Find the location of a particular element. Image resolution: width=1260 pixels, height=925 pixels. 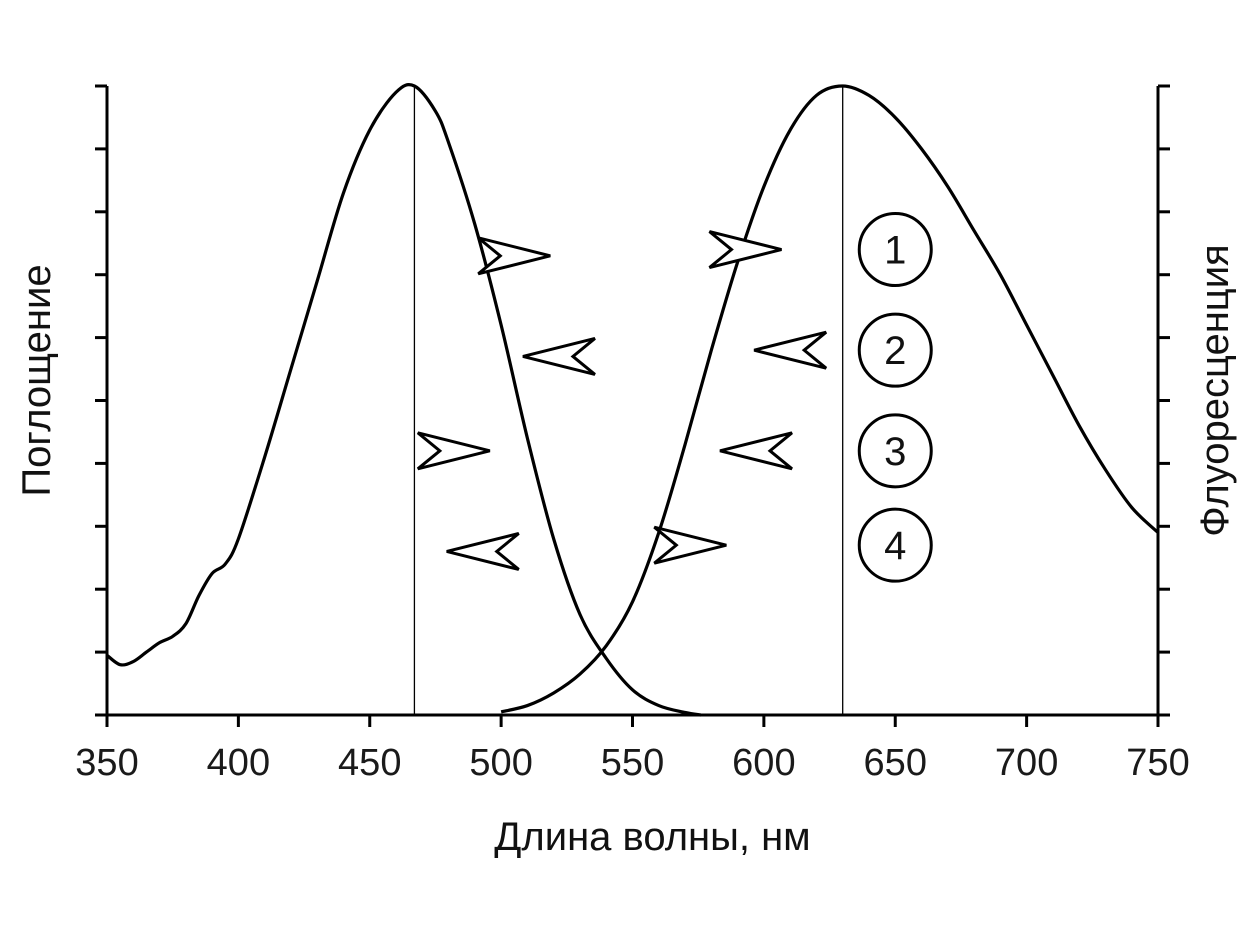

x-tick-label: 550 is located at coordinates (632, 763).